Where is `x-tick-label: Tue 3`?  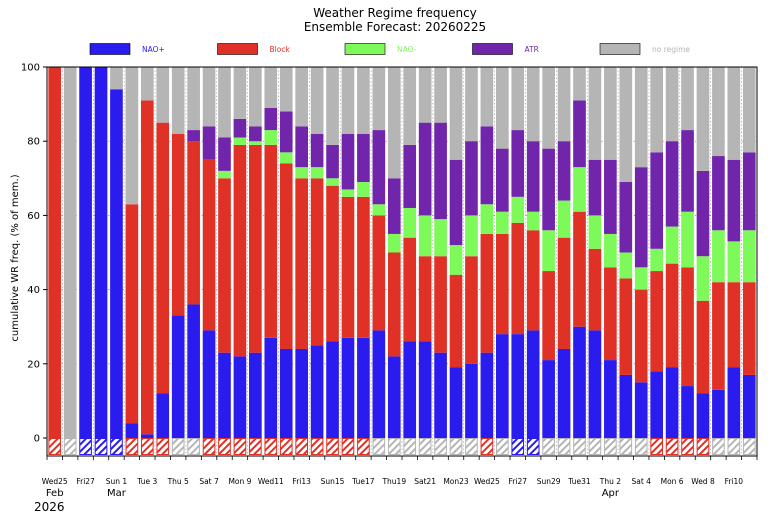 x-tick-label: Tue 3 is located at coordinates (146, 481).